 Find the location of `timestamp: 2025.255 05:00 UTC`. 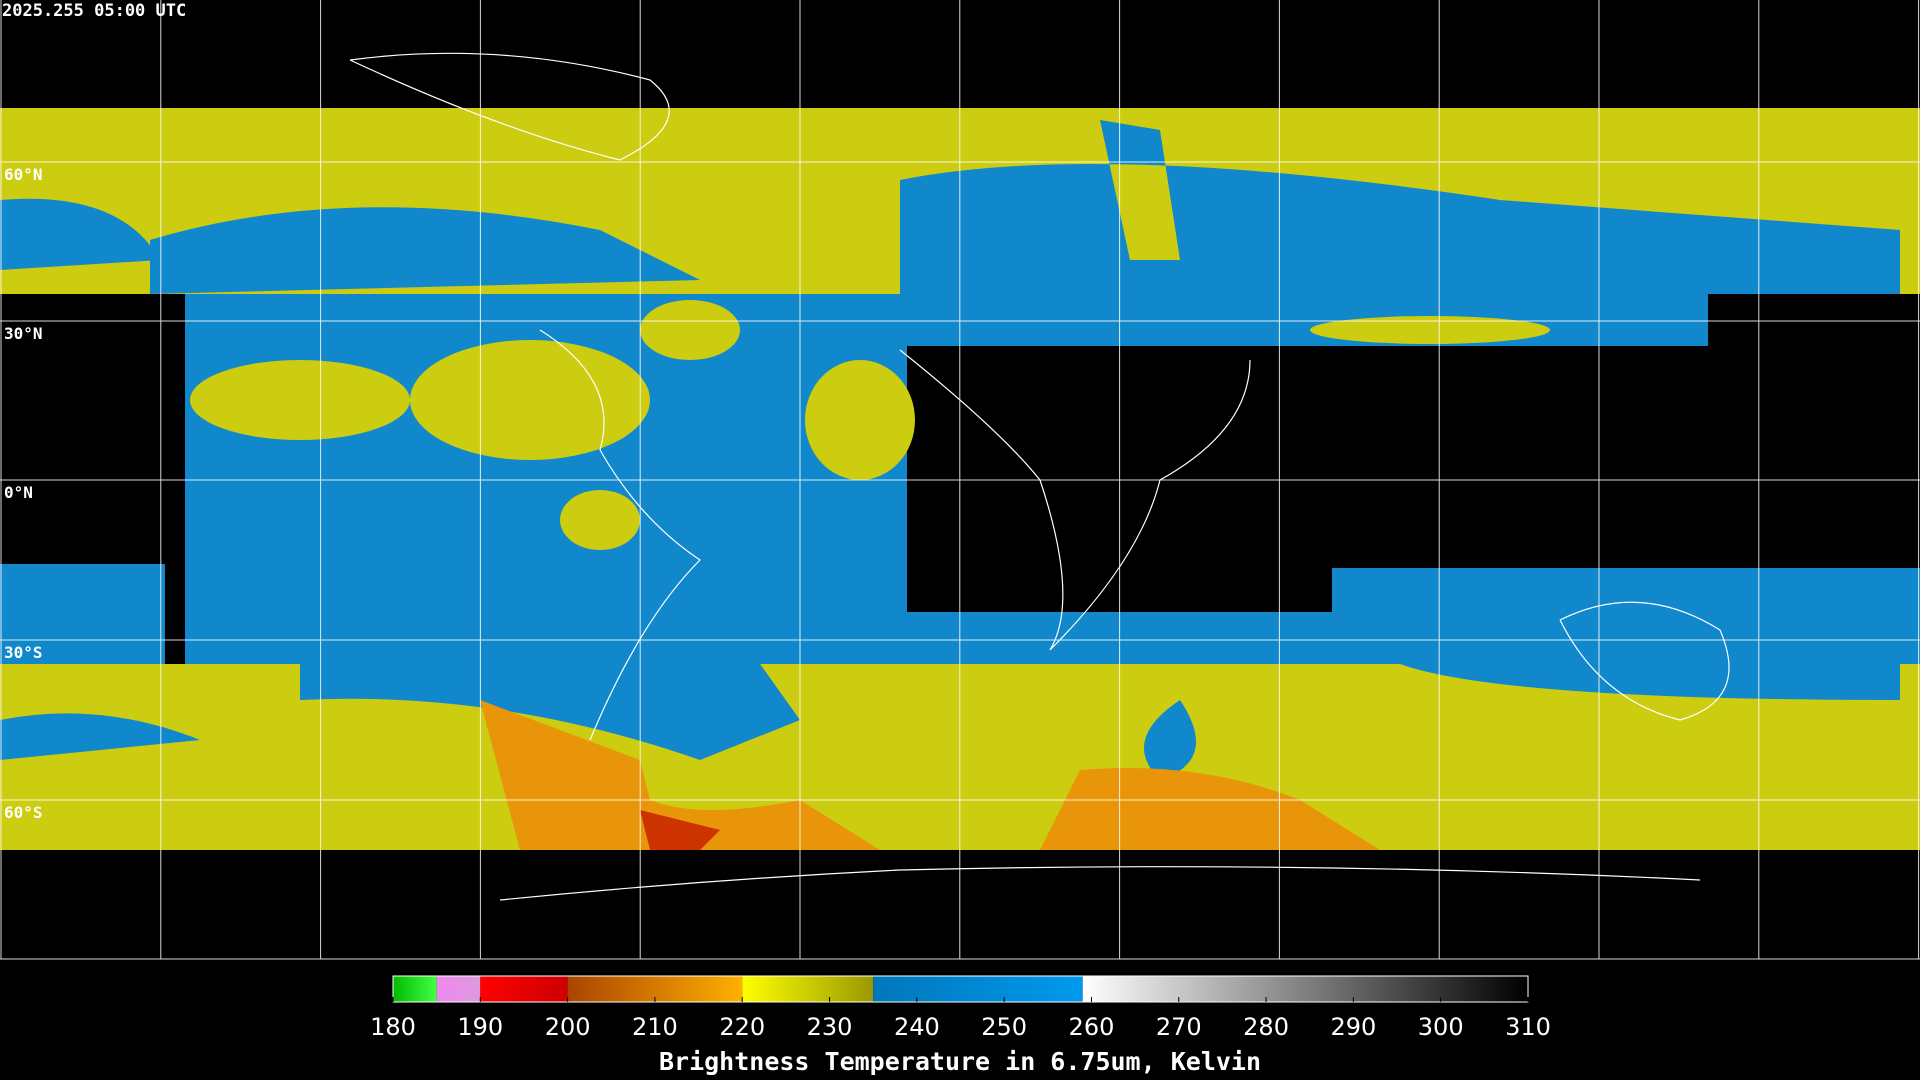

timestamp: 2025.255 05:00 UTC is located at coordinates (94, 11).